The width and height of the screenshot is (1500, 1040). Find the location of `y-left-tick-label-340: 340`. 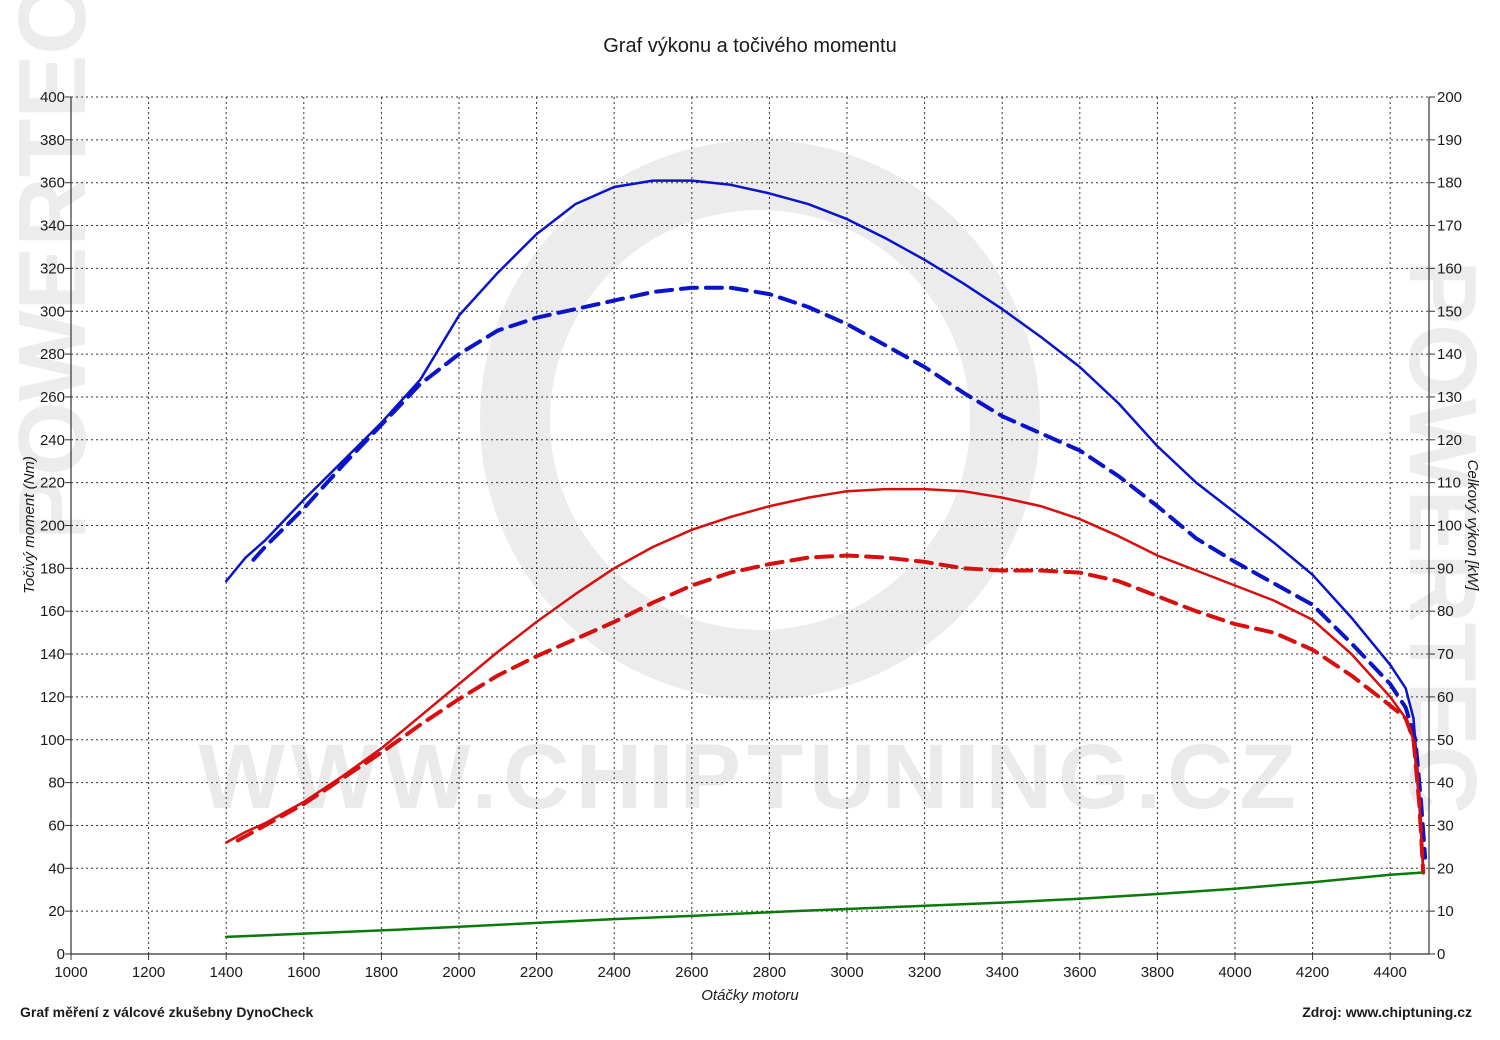

y-left-tick-label-340: 340 is located at coordinates (52, 226).